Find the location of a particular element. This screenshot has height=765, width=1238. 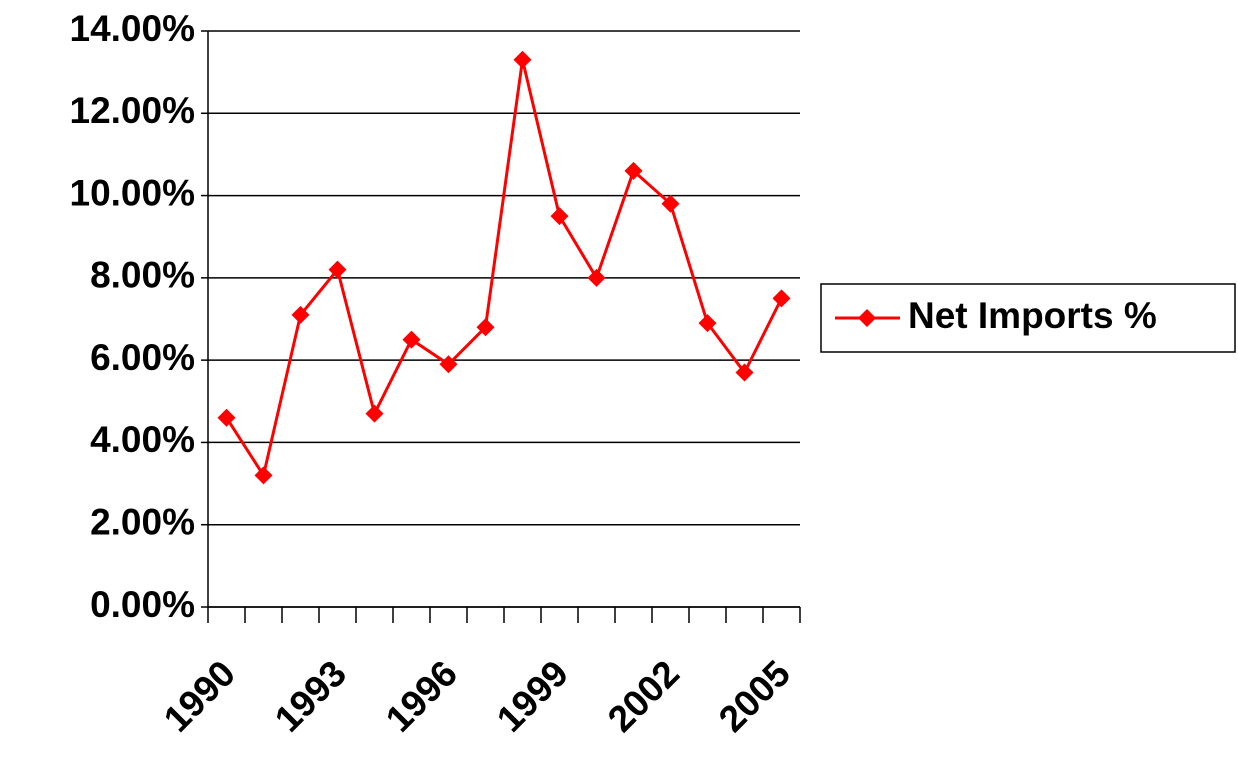

x-tick-label: 1990 is located at coordinates (199, 696).